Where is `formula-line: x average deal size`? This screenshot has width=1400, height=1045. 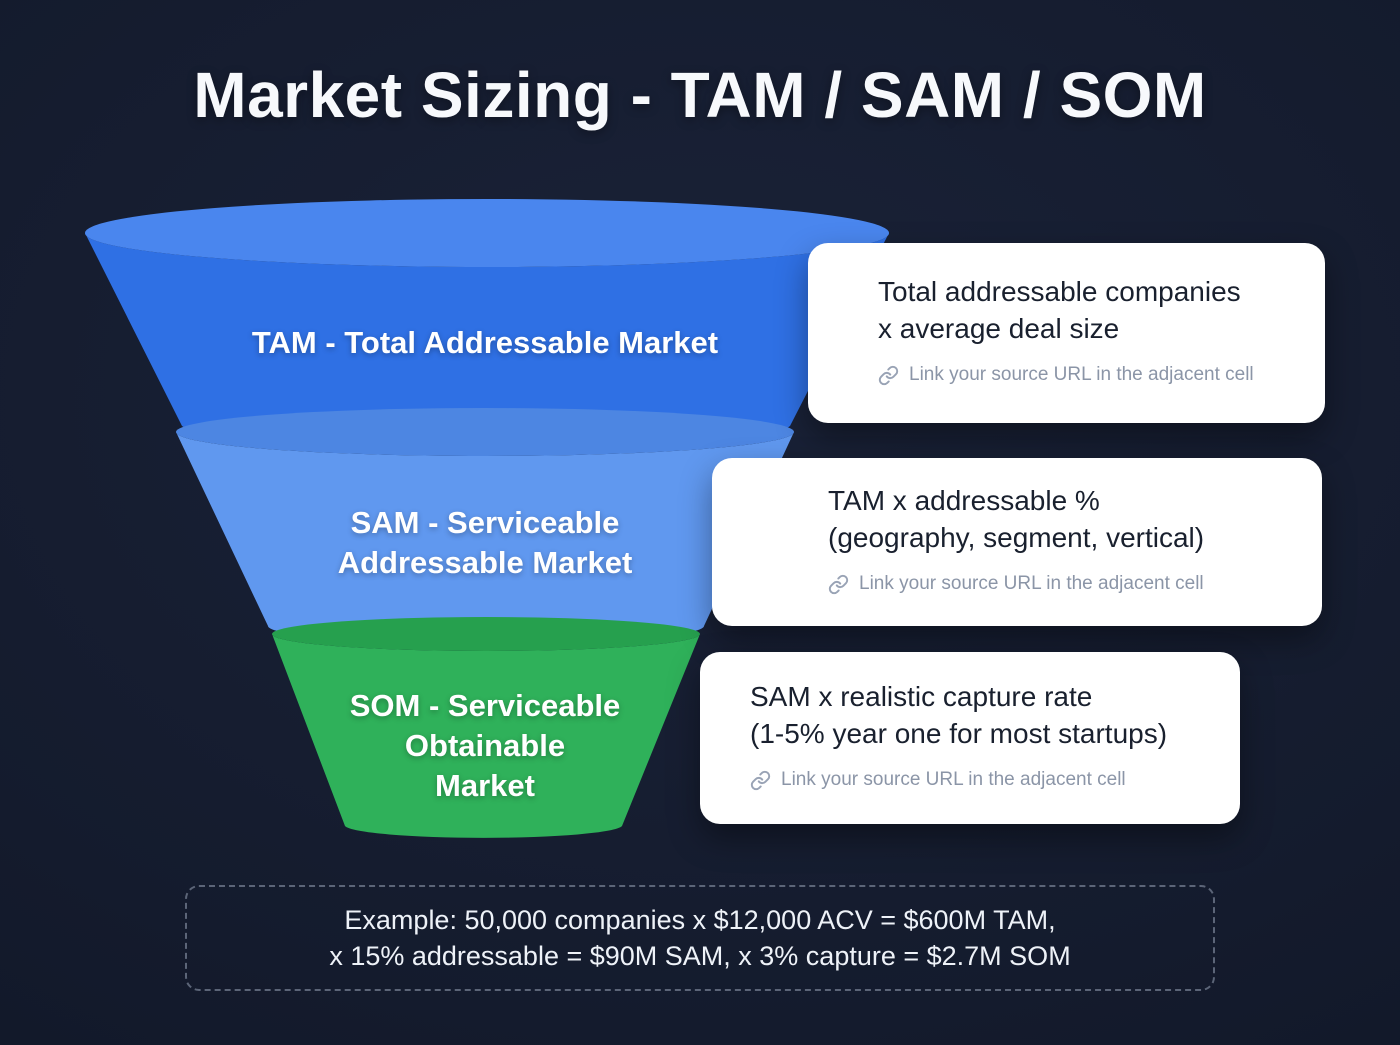 formula-line: x average deal size is located at coordinates (999, 328).